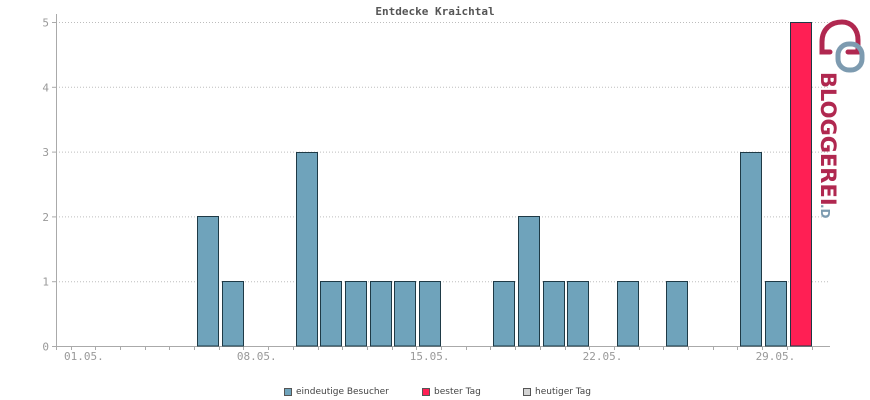 This screenshot has width=870, height=400. What do you see at coordinates (825, 211) in the screenshot?
I see `brand-suffix: .DE` at bounding box center [825, 211].